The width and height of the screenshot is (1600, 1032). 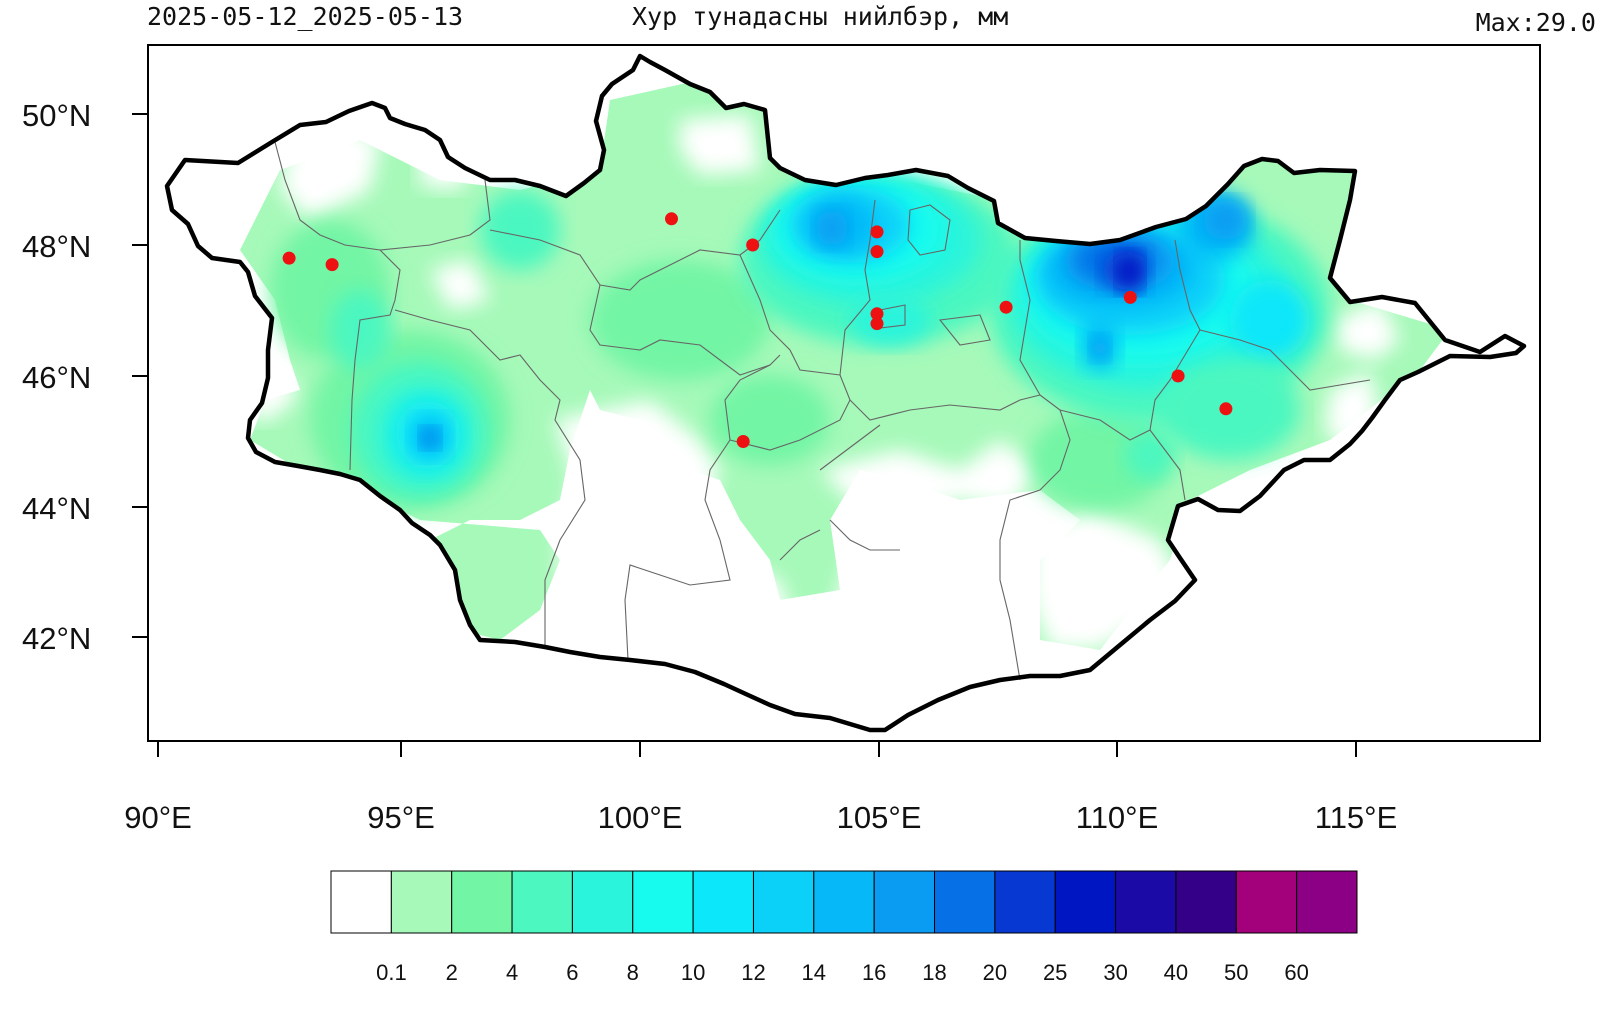 I want to click on lon-label-115: 115°E, so click(x=1356, y=817).